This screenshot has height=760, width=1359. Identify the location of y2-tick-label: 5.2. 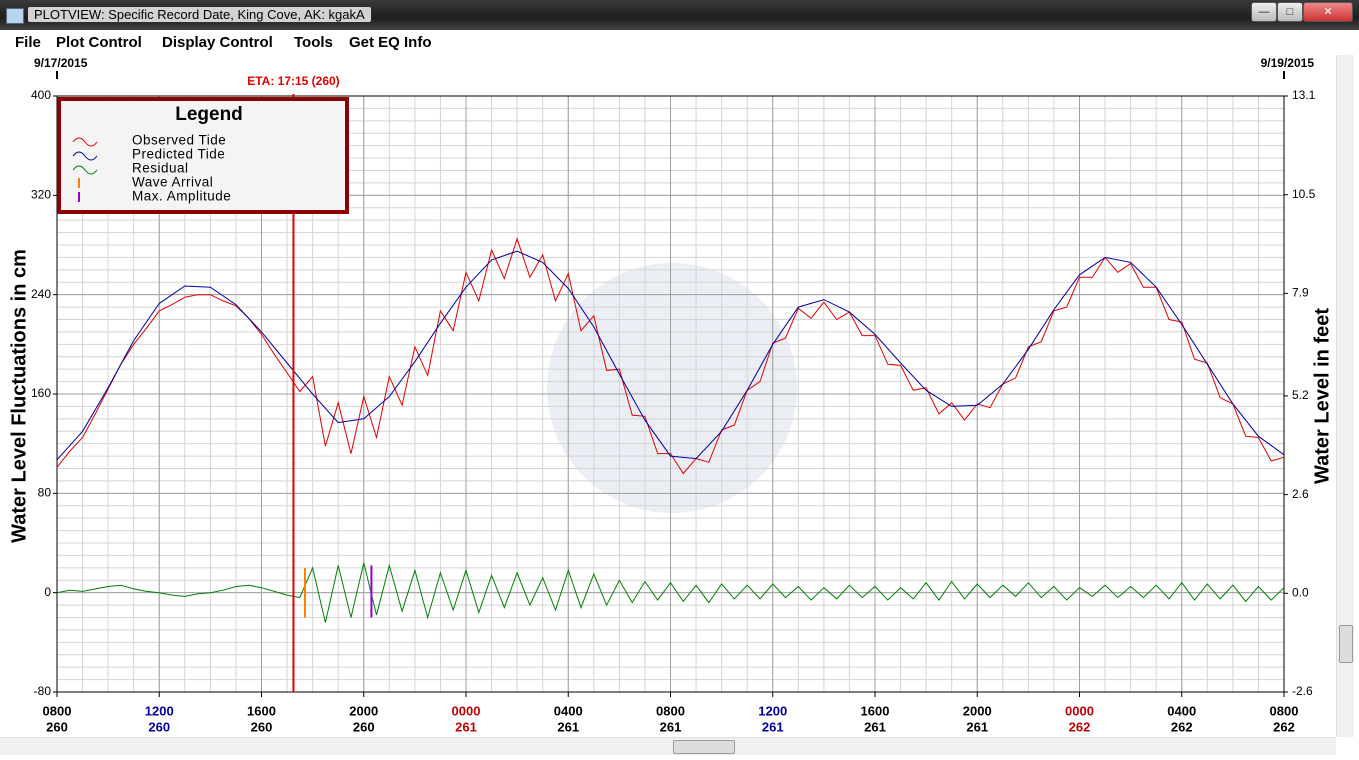
(1300, 395).